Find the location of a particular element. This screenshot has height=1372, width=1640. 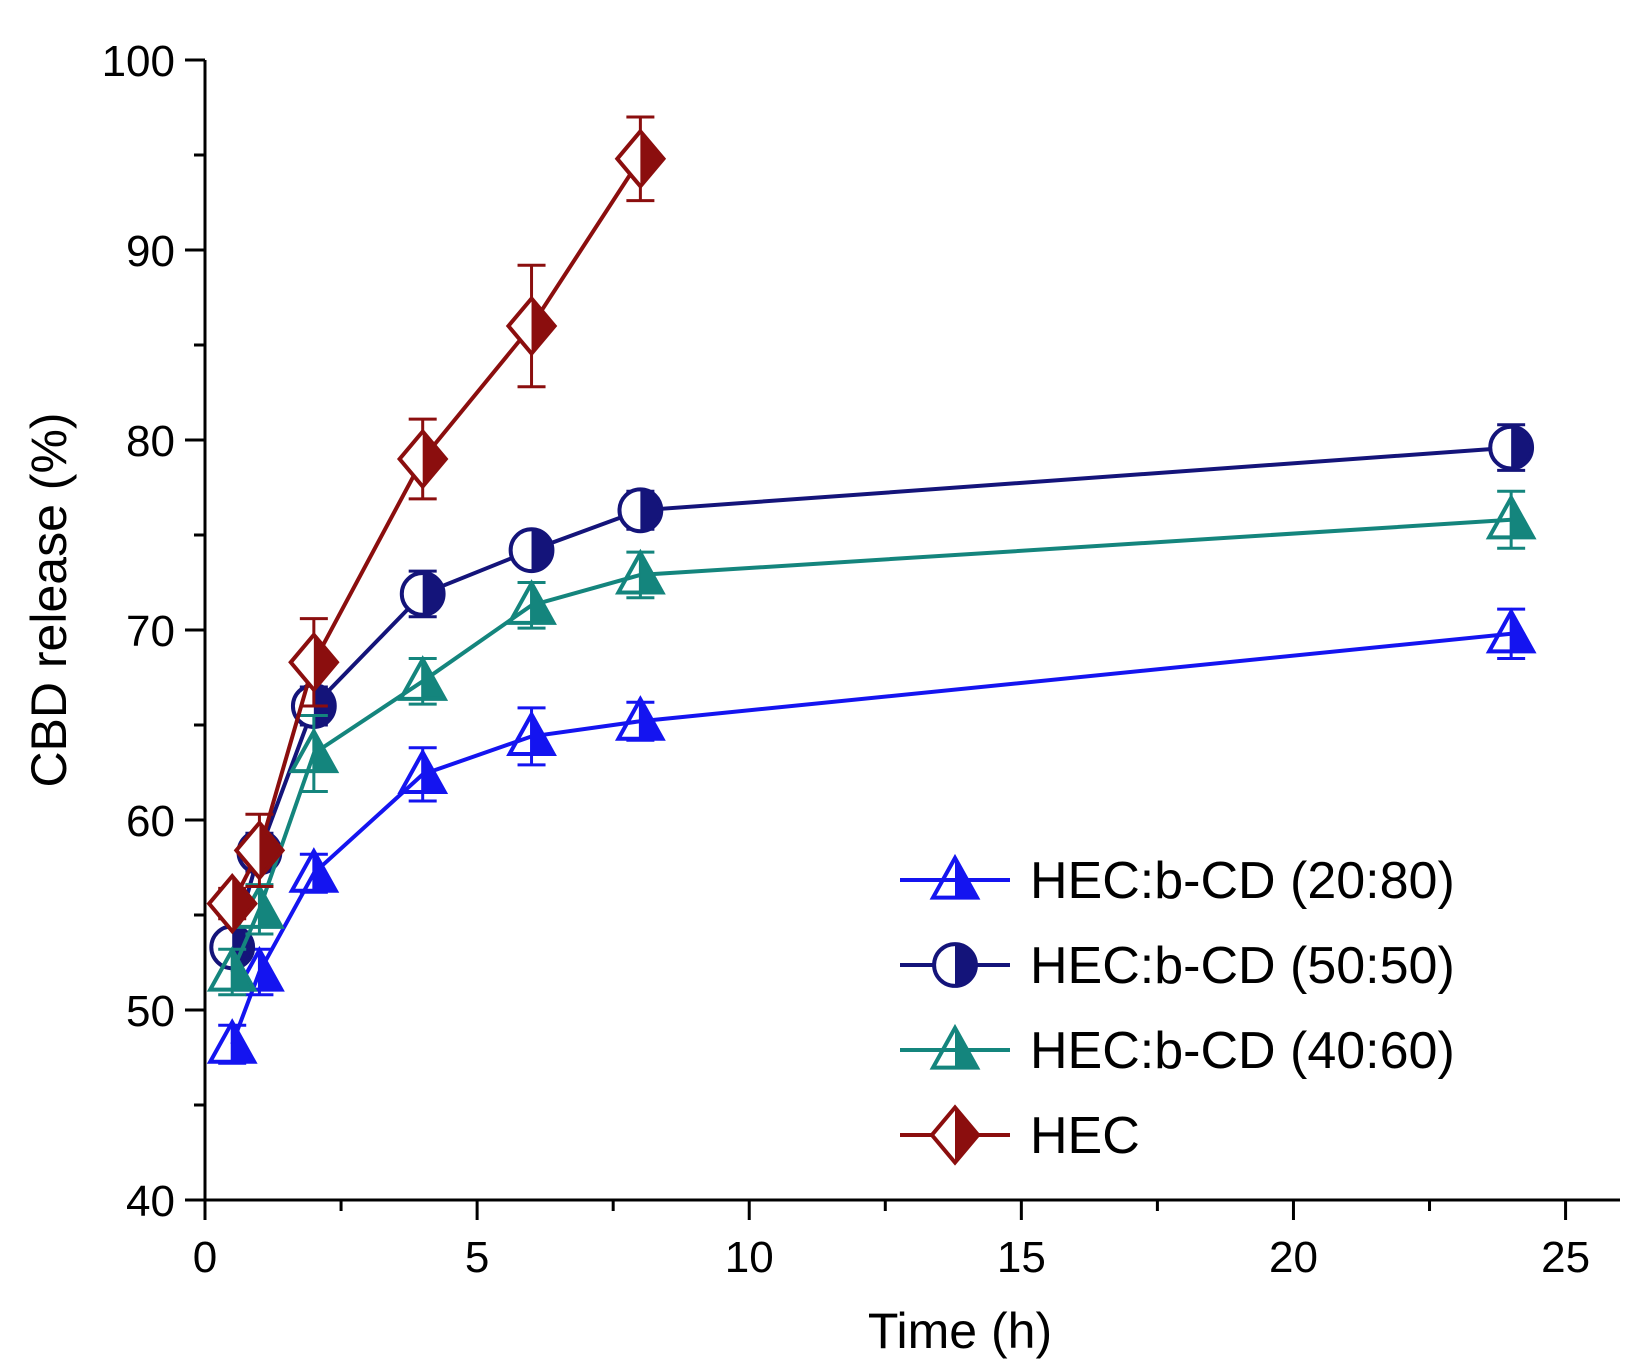

legend-label: HEC:b-CD (40:60) is located at coordinates (1242, 1051).